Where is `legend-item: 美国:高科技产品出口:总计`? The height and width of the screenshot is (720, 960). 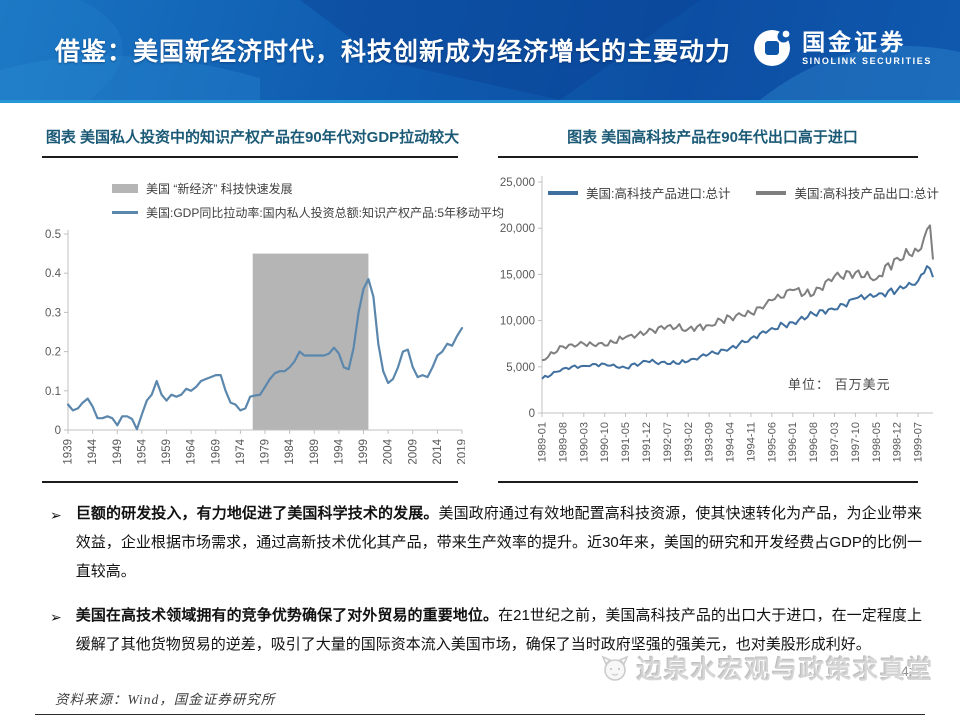 legend-item: 美国:高科技产品出口:总计 is located at coordinates (847, 192).